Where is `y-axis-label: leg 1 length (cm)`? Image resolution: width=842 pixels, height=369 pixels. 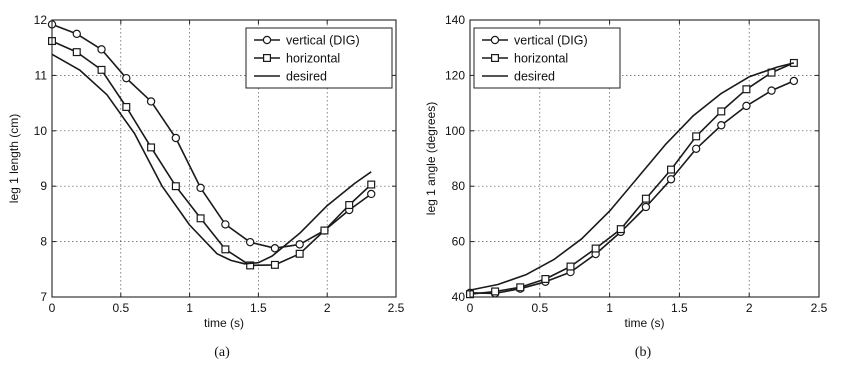
y-axis-label: leg 1 length (cm) is located at coordinates (14, 158).